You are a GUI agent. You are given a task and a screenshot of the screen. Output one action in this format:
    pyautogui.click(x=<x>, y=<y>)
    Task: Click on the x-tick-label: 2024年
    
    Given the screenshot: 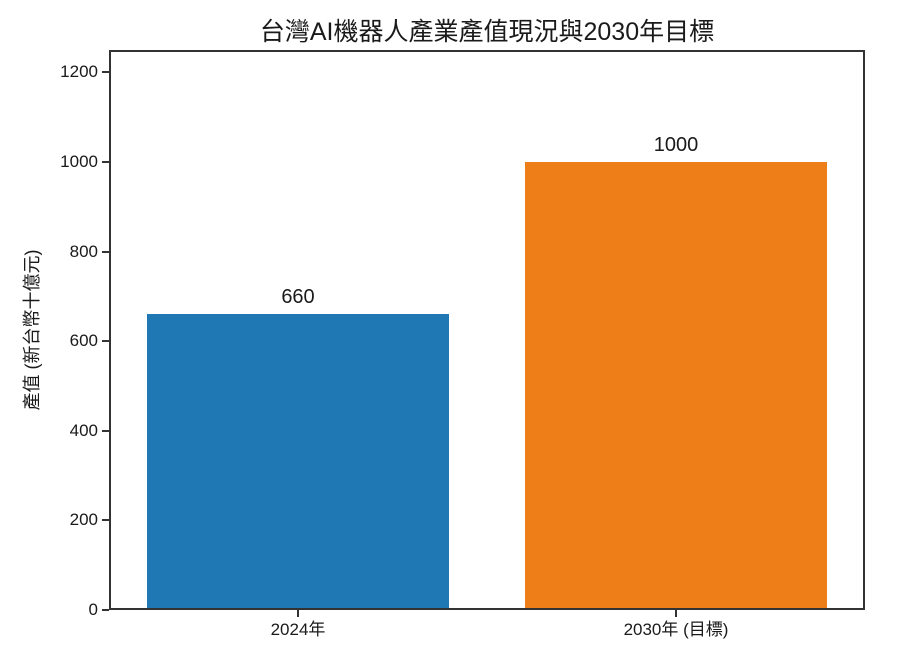 What is the action you would take?
    pyautogui.click(x=298, y=629)
    